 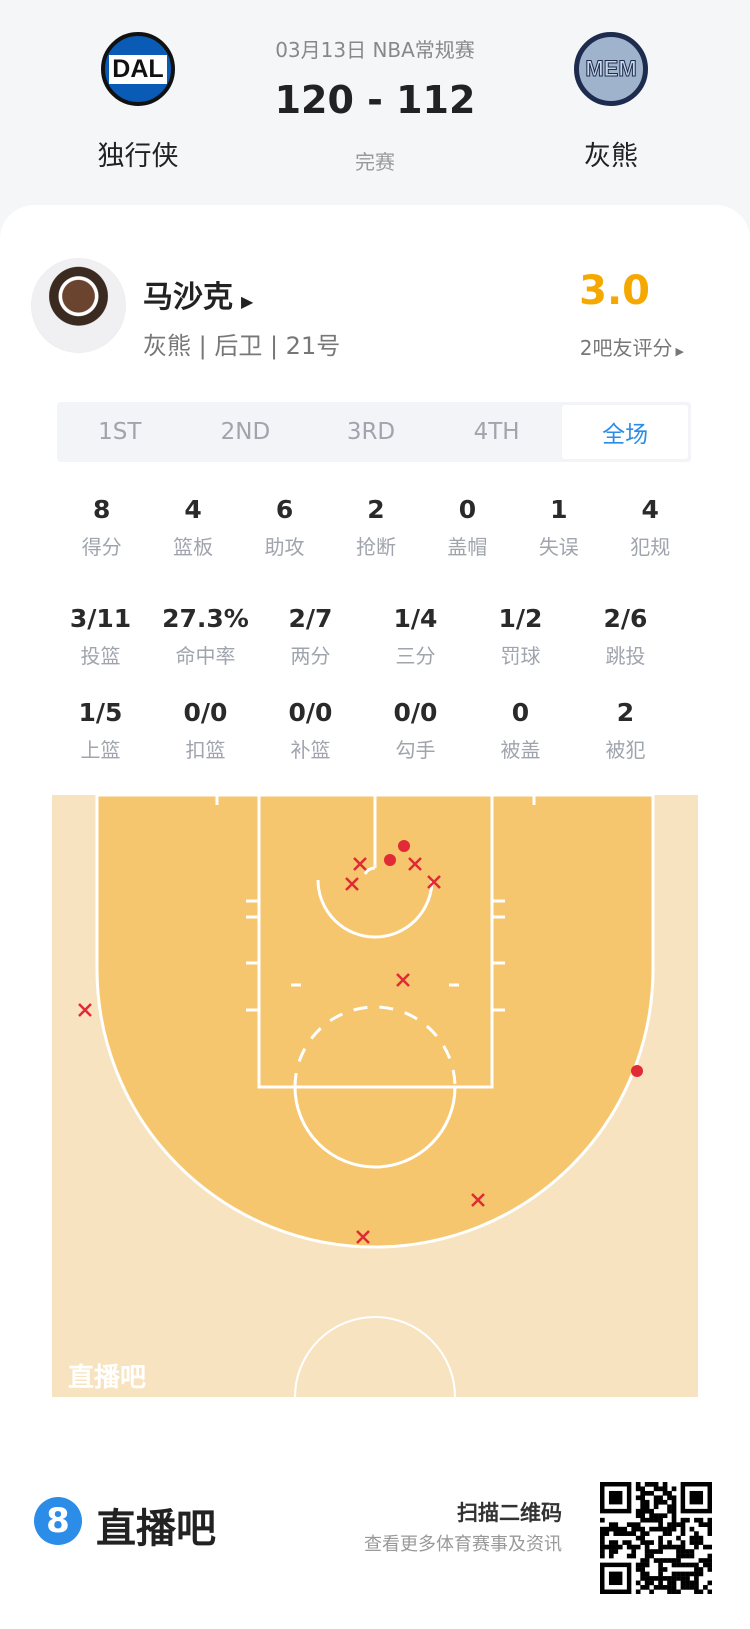 What do you see at coordinates (614, 291) in the screenshot?
I see `player-rating: 3.0` at bounding box center [614, 291].